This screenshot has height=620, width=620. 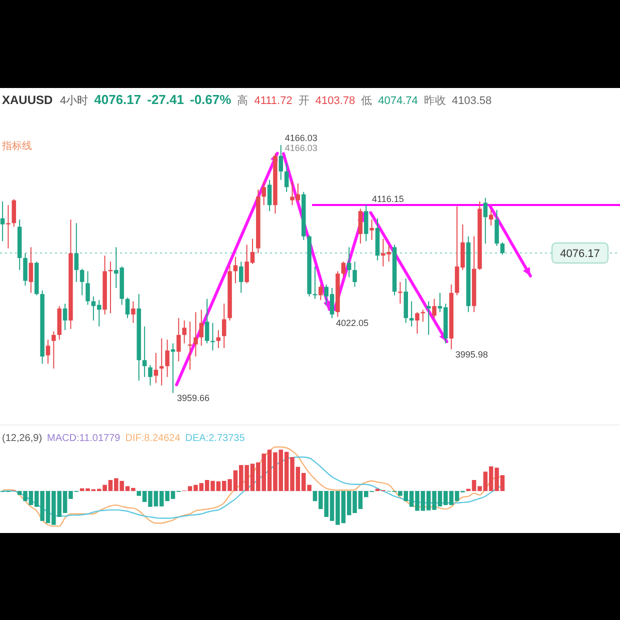 What do you see at coordinates (165, 99) in the screenshot?
I see `text: -27.41` at bounding box center [165, 99].